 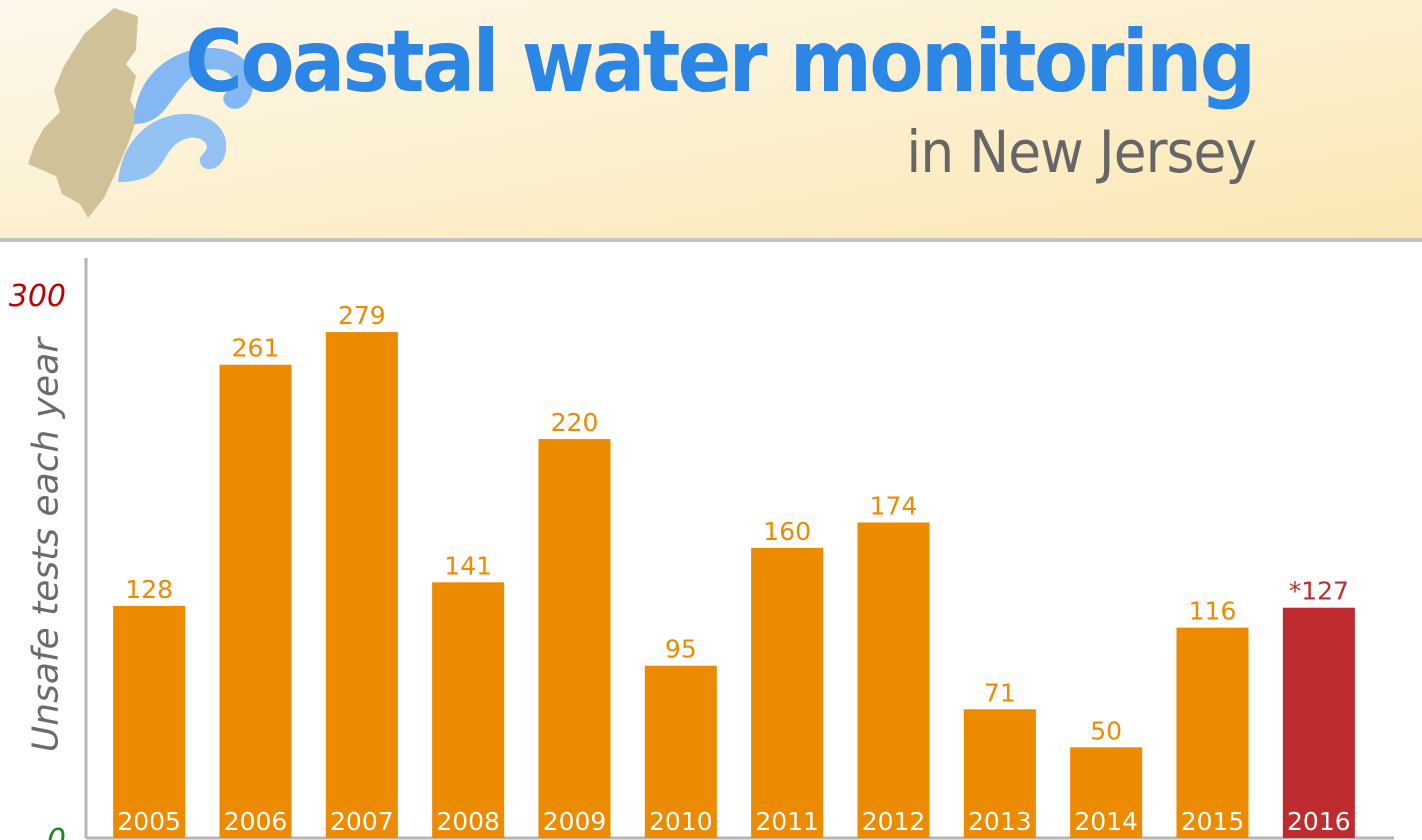 I want to click on bar-2016, so click(x=1318, y=722).